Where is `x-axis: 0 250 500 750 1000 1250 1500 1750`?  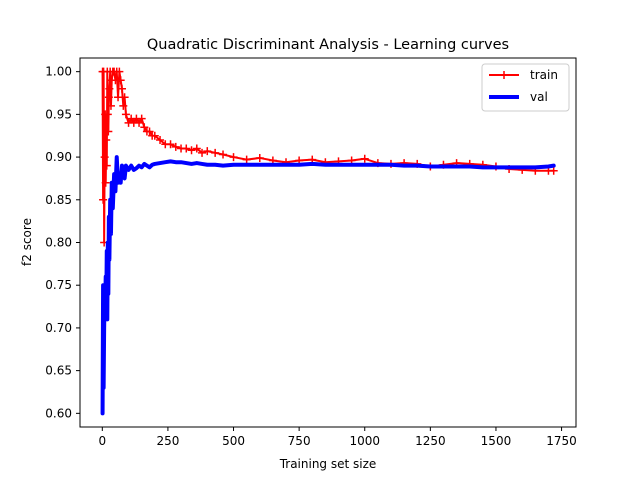
x-axis: 0 250 500 750 1000 1250 1500 1750 is located at coordinates (337, 437).